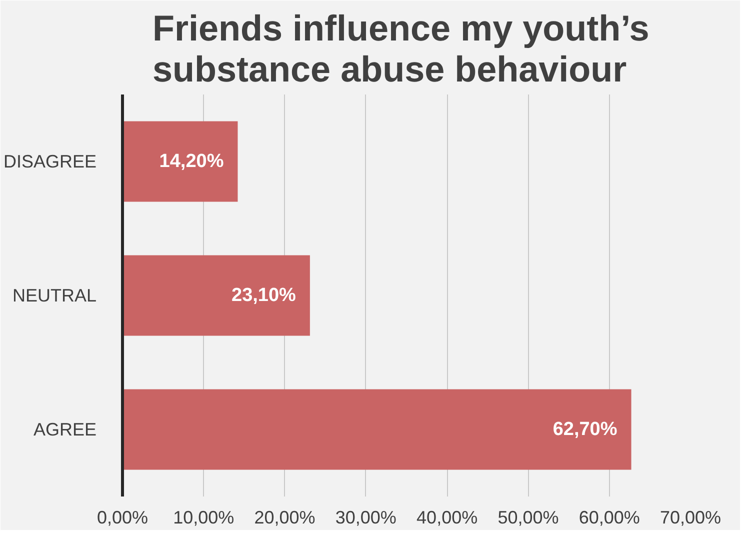 This screenshot has height=535, width=750. What do you see at coordinates (65, 430) in the screenshot?
I see `y-tick-label: AGREE` at bounding box center [65, 430].